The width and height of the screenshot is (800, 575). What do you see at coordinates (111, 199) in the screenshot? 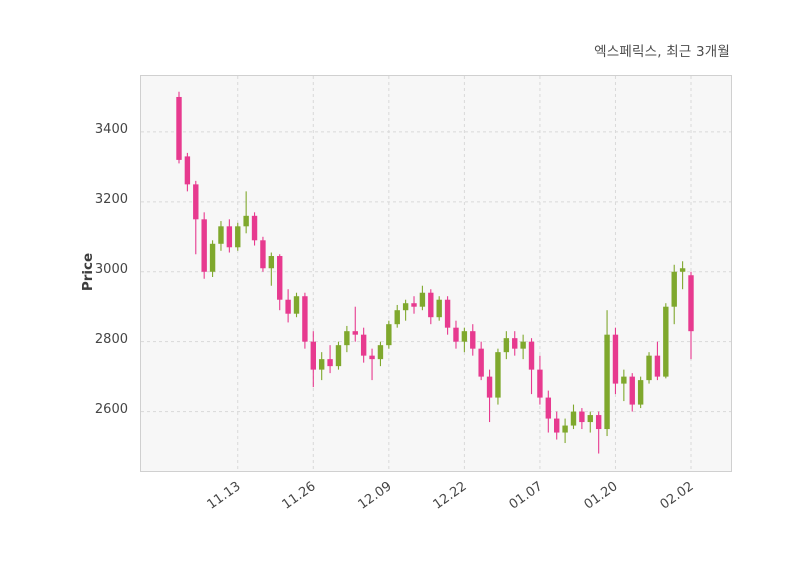
I see `y-tick-label: 3200` at bounding box center [111, 199].